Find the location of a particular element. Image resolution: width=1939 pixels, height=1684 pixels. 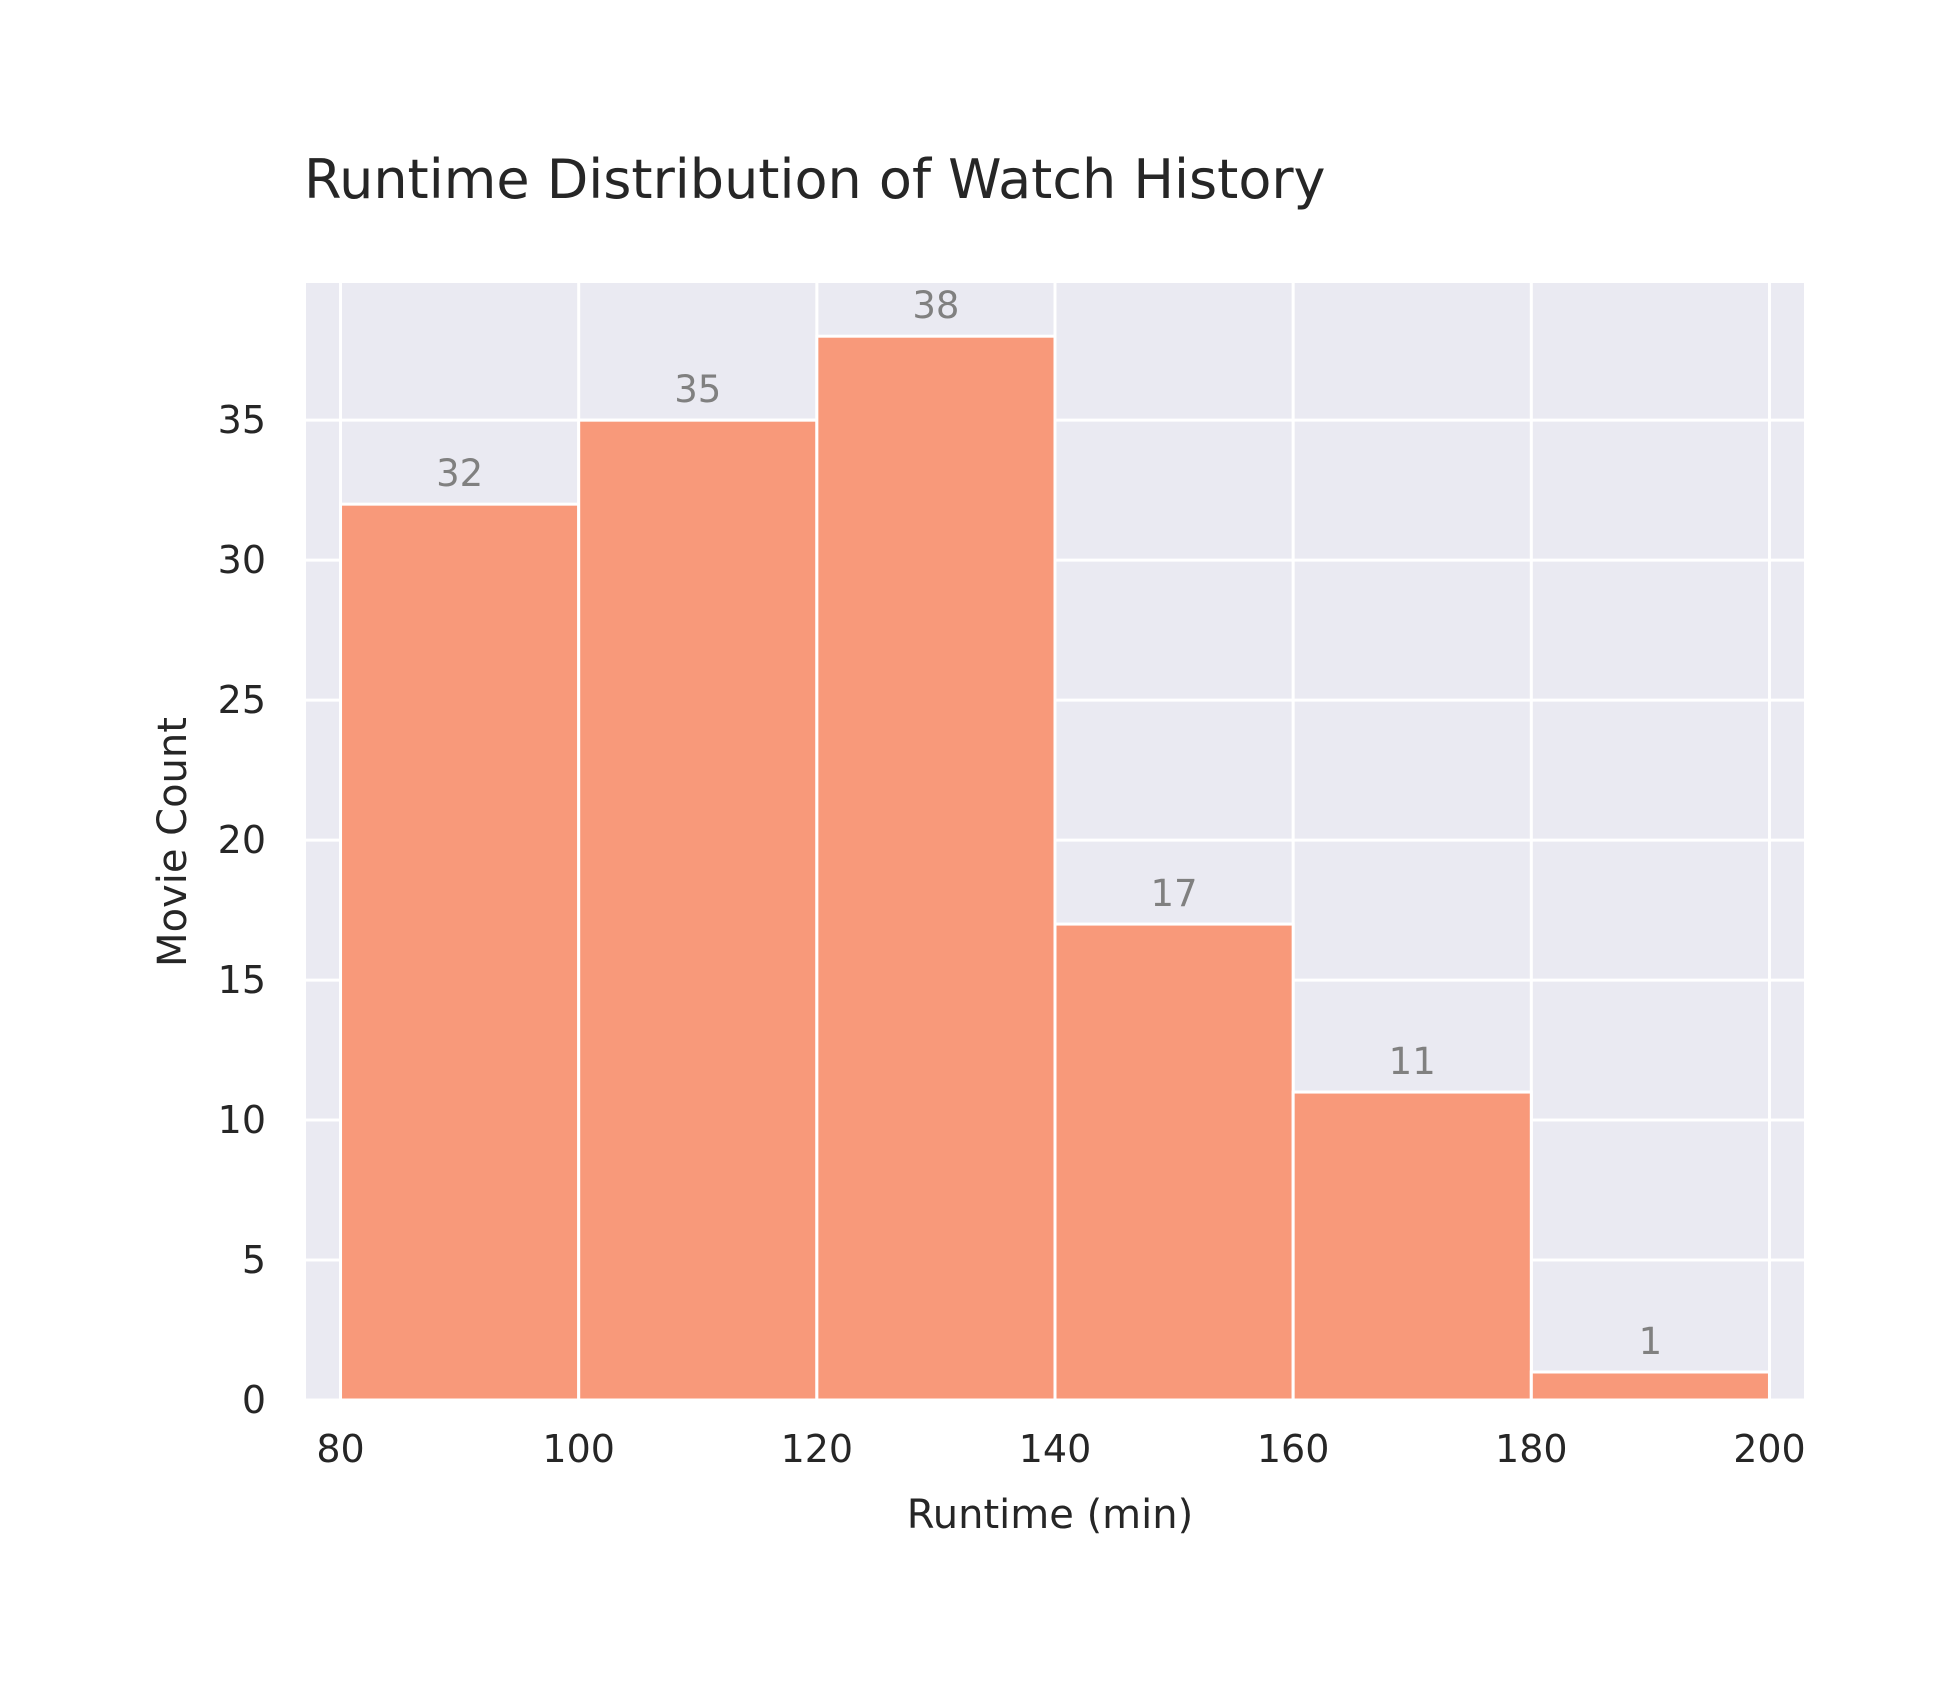

x-tick-label: 120 is located at coordinates (817, 1449).